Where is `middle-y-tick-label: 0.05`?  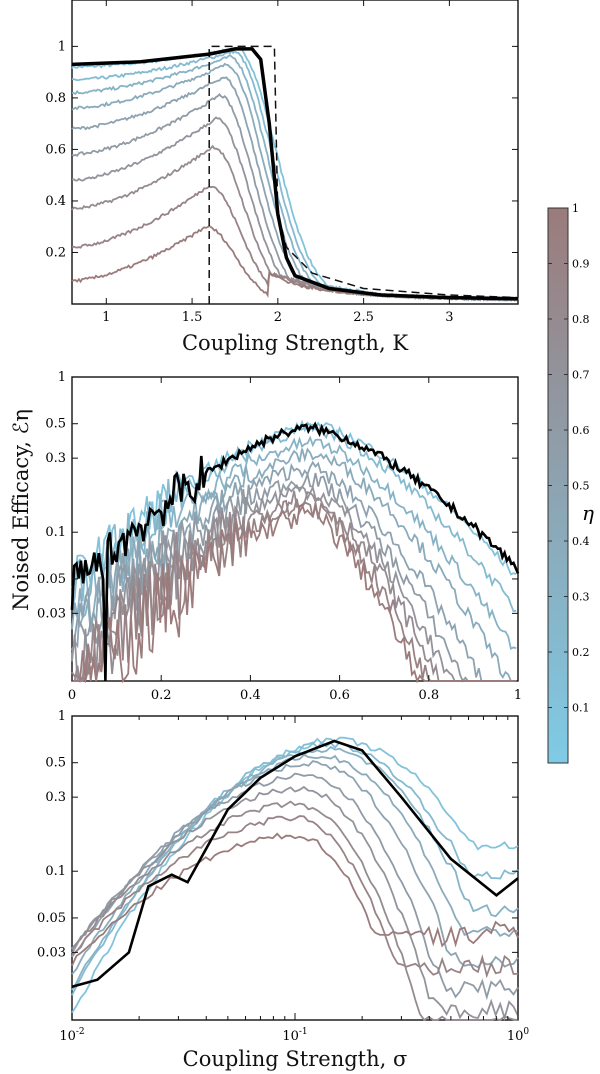
middle-y-tick-label: 0.05 is located at coordinates (51, 579).